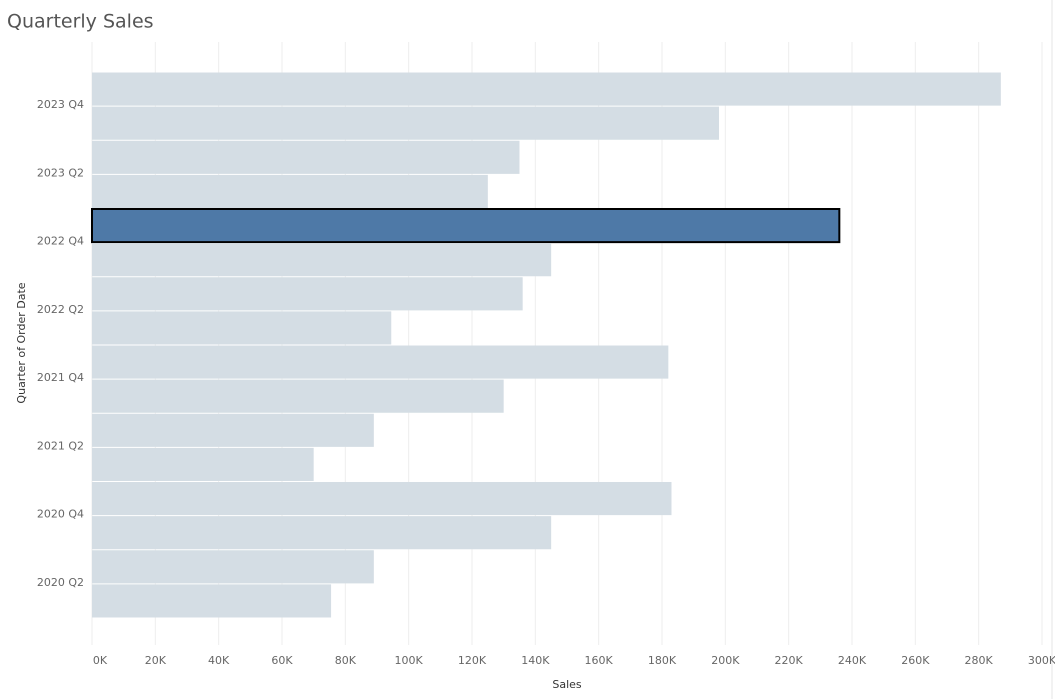  What do you see at coordinates (60, 309) in the screenshot?
I see `y-tick-label: 2022 Q2` at bounding box center [60, 309].